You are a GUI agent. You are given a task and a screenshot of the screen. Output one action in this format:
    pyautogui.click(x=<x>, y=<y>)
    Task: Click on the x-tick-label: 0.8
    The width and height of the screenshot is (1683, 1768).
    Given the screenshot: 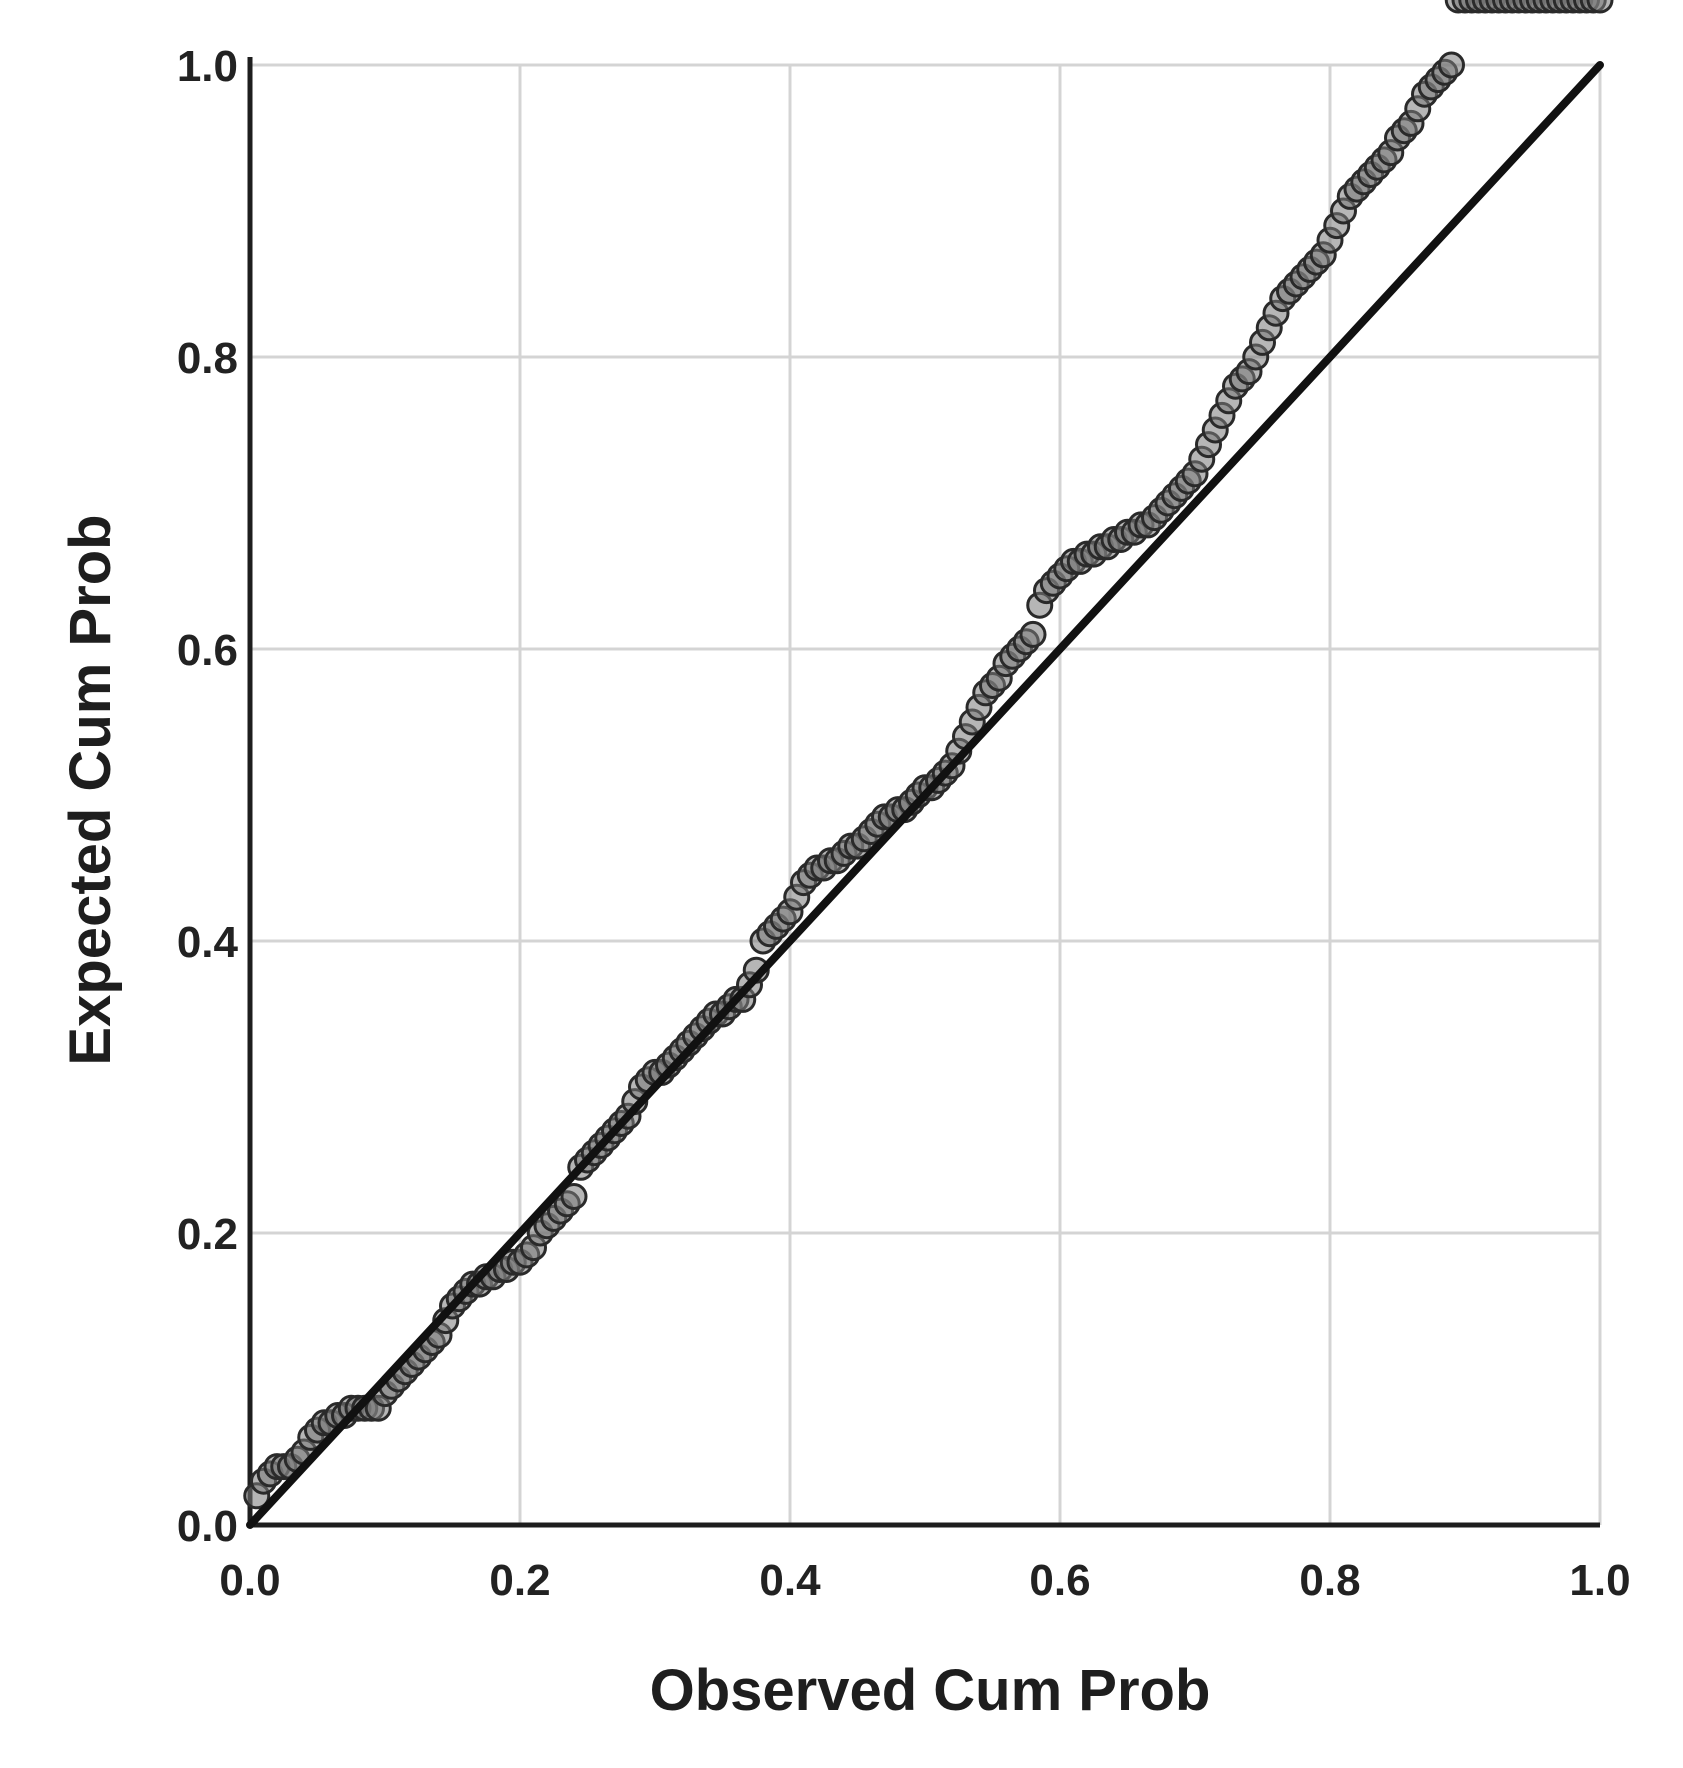 What is the action you would take?
    pyautogui.click(x=1329, y=1580)
    